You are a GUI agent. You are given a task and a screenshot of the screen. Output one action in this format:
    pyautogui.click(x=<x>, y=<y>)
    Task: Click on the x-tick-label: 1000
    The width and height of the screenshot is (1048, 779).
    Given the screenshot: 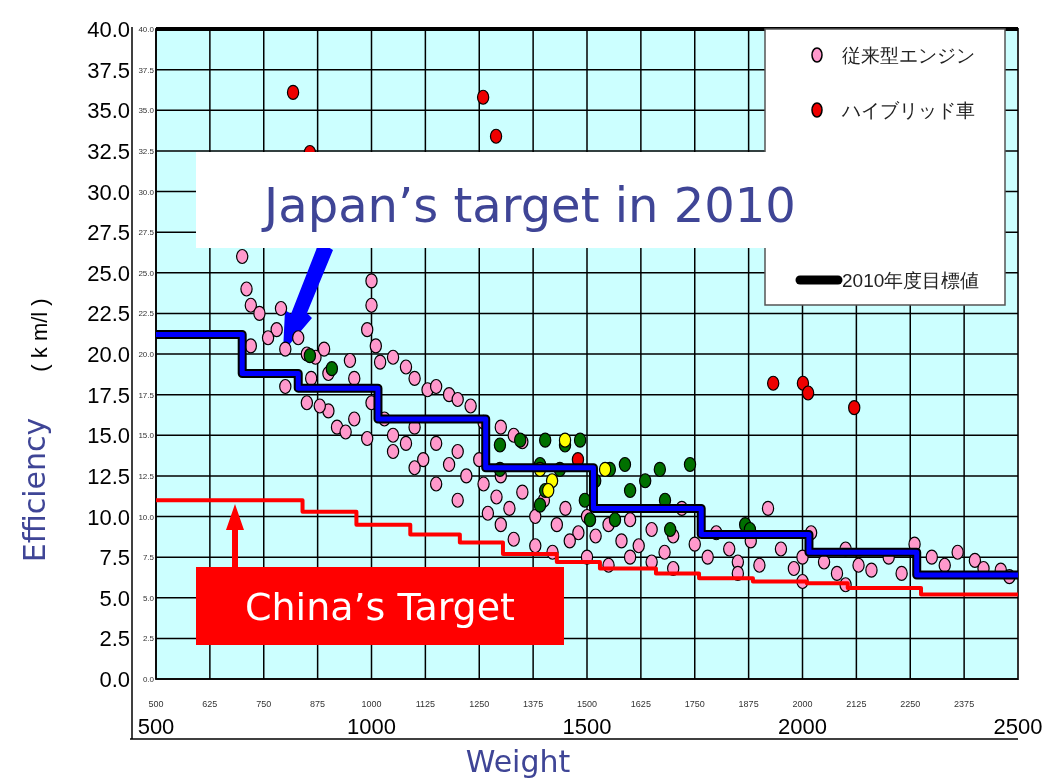 What is the action you would take?
    pyautogui.click(x=371, y=726)
    